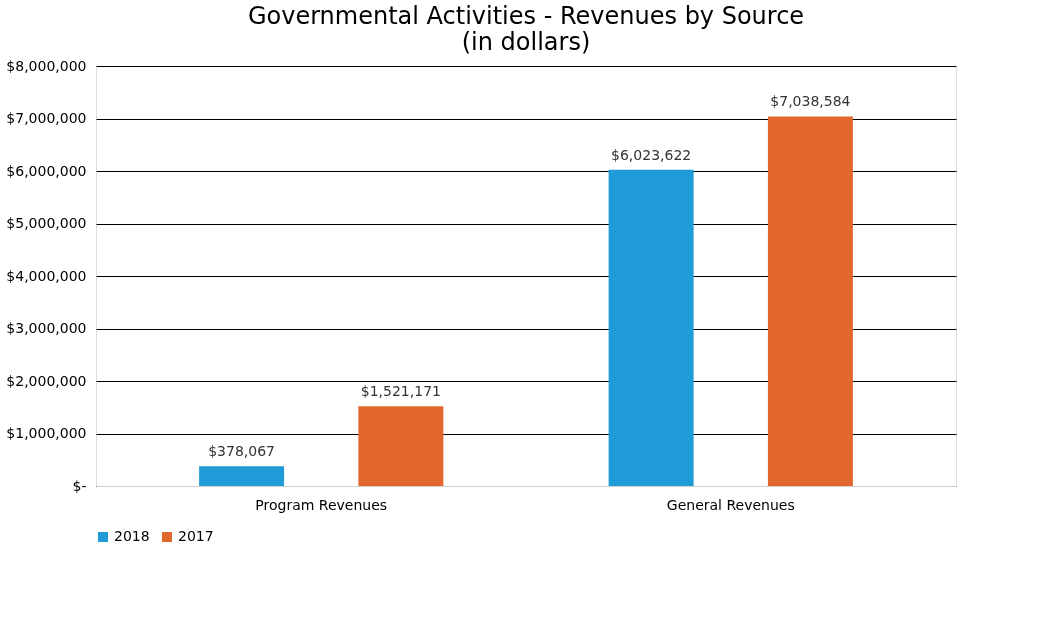 This screenshot has width=1057, height=634. What do you see at coordinates (730, 504) in the screenshot?
I see `x-tick-label: General Revenues` at bounding box center [730, 504].